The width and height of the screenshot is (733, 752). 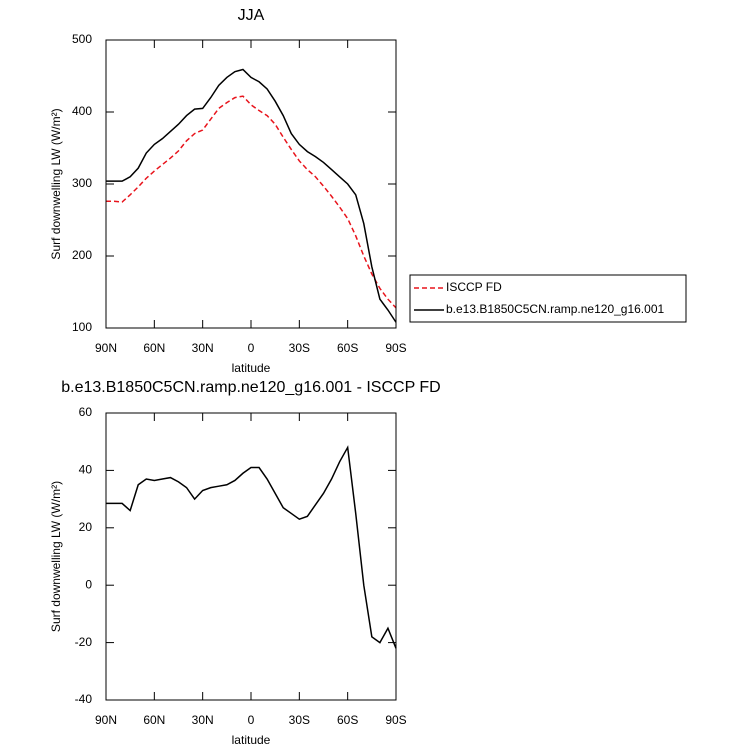 What do you see at coordinates (474, 287) in the screenshot?
I see `legend-label: ISCCP FD` at bounding box center [474, 287].